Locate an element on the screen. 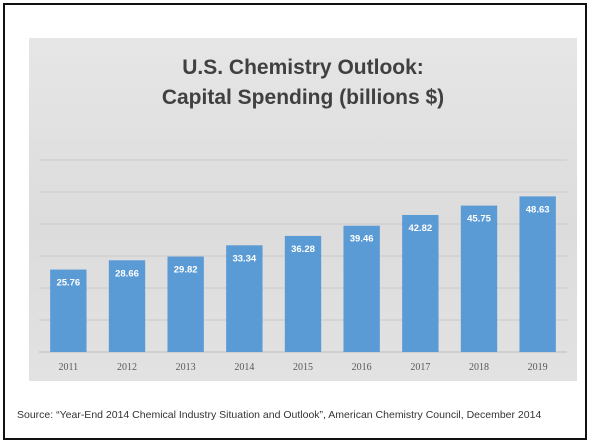 The image size is (594, 447). bar-2011 is located at coordinates (68, 310).